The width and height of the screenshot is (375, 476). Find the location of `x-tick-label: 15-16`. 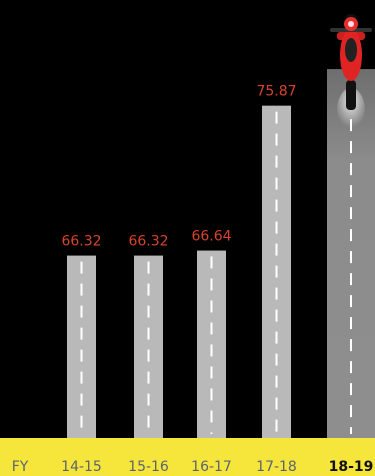

x-tick-label: 15-16 is located at coordinates (148, 467).